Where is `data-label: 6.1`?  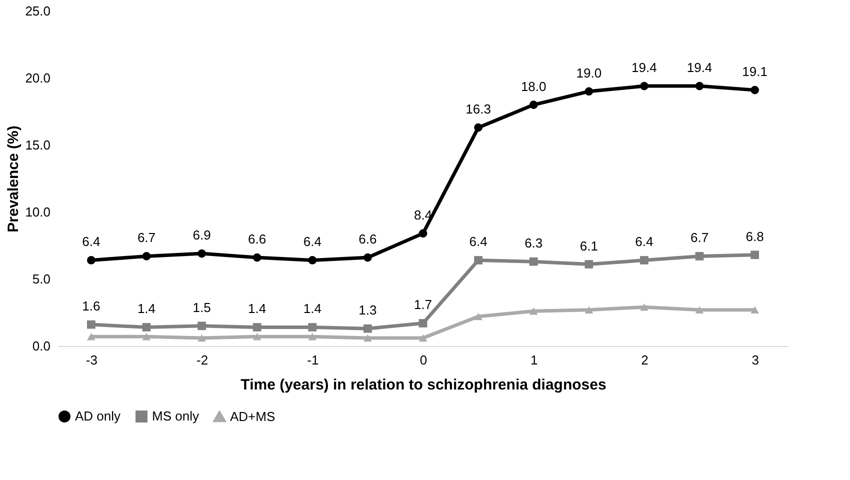
data-label: 6.1 is located at coordinates (589, 246).